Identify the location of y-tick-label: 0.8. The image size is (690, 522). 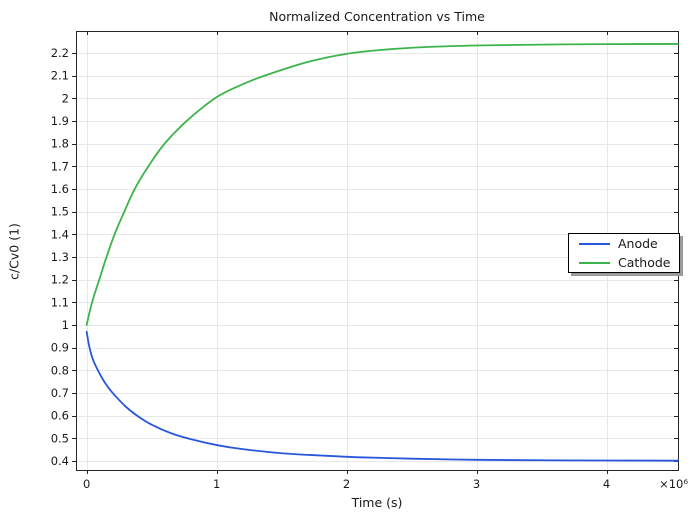
(60, 370).